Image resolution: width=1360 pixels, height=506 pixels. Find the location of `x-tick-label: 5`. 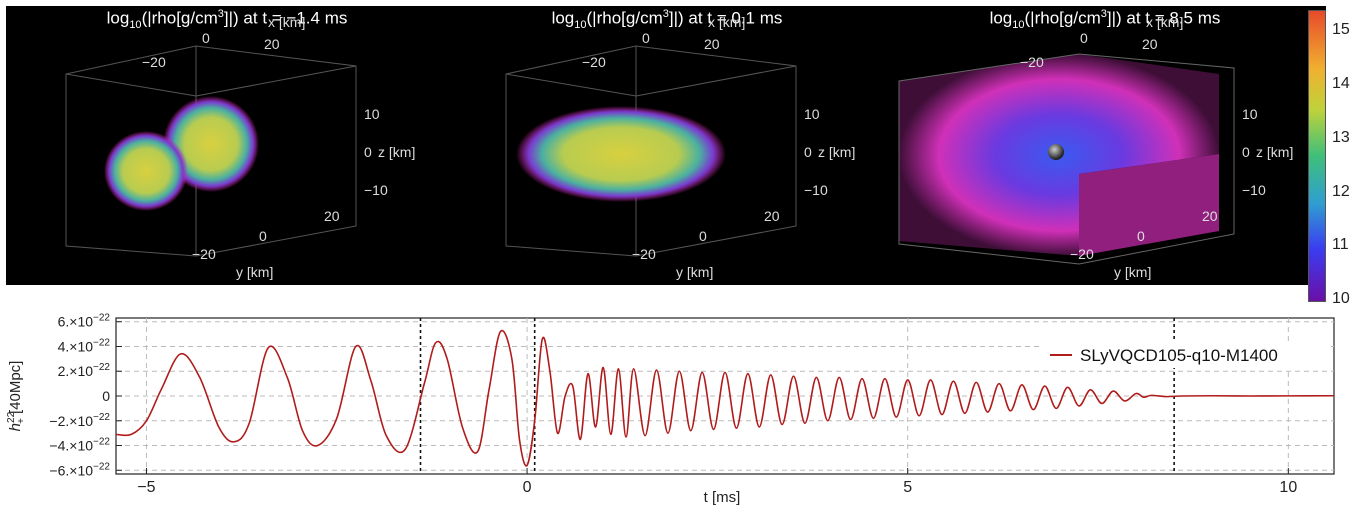

x-tick-label: 5 is located at coordinates (907, 487).